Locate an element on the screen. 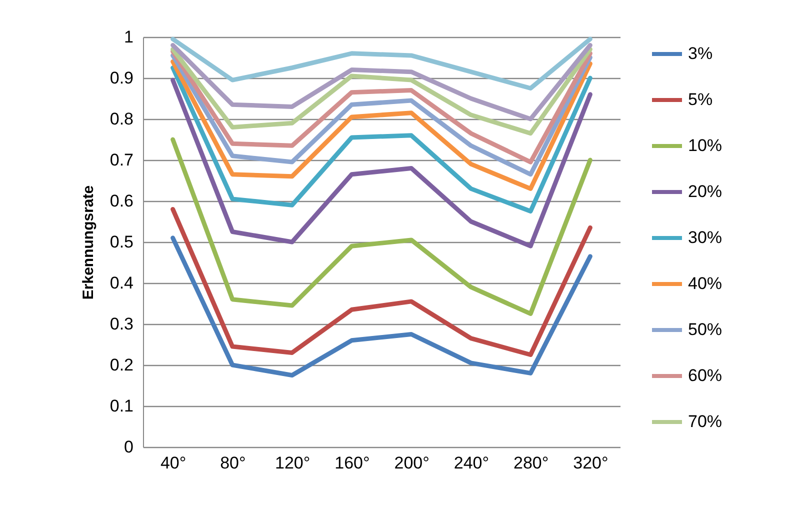  legend-label: 60% is located at coordinates (705, 375).